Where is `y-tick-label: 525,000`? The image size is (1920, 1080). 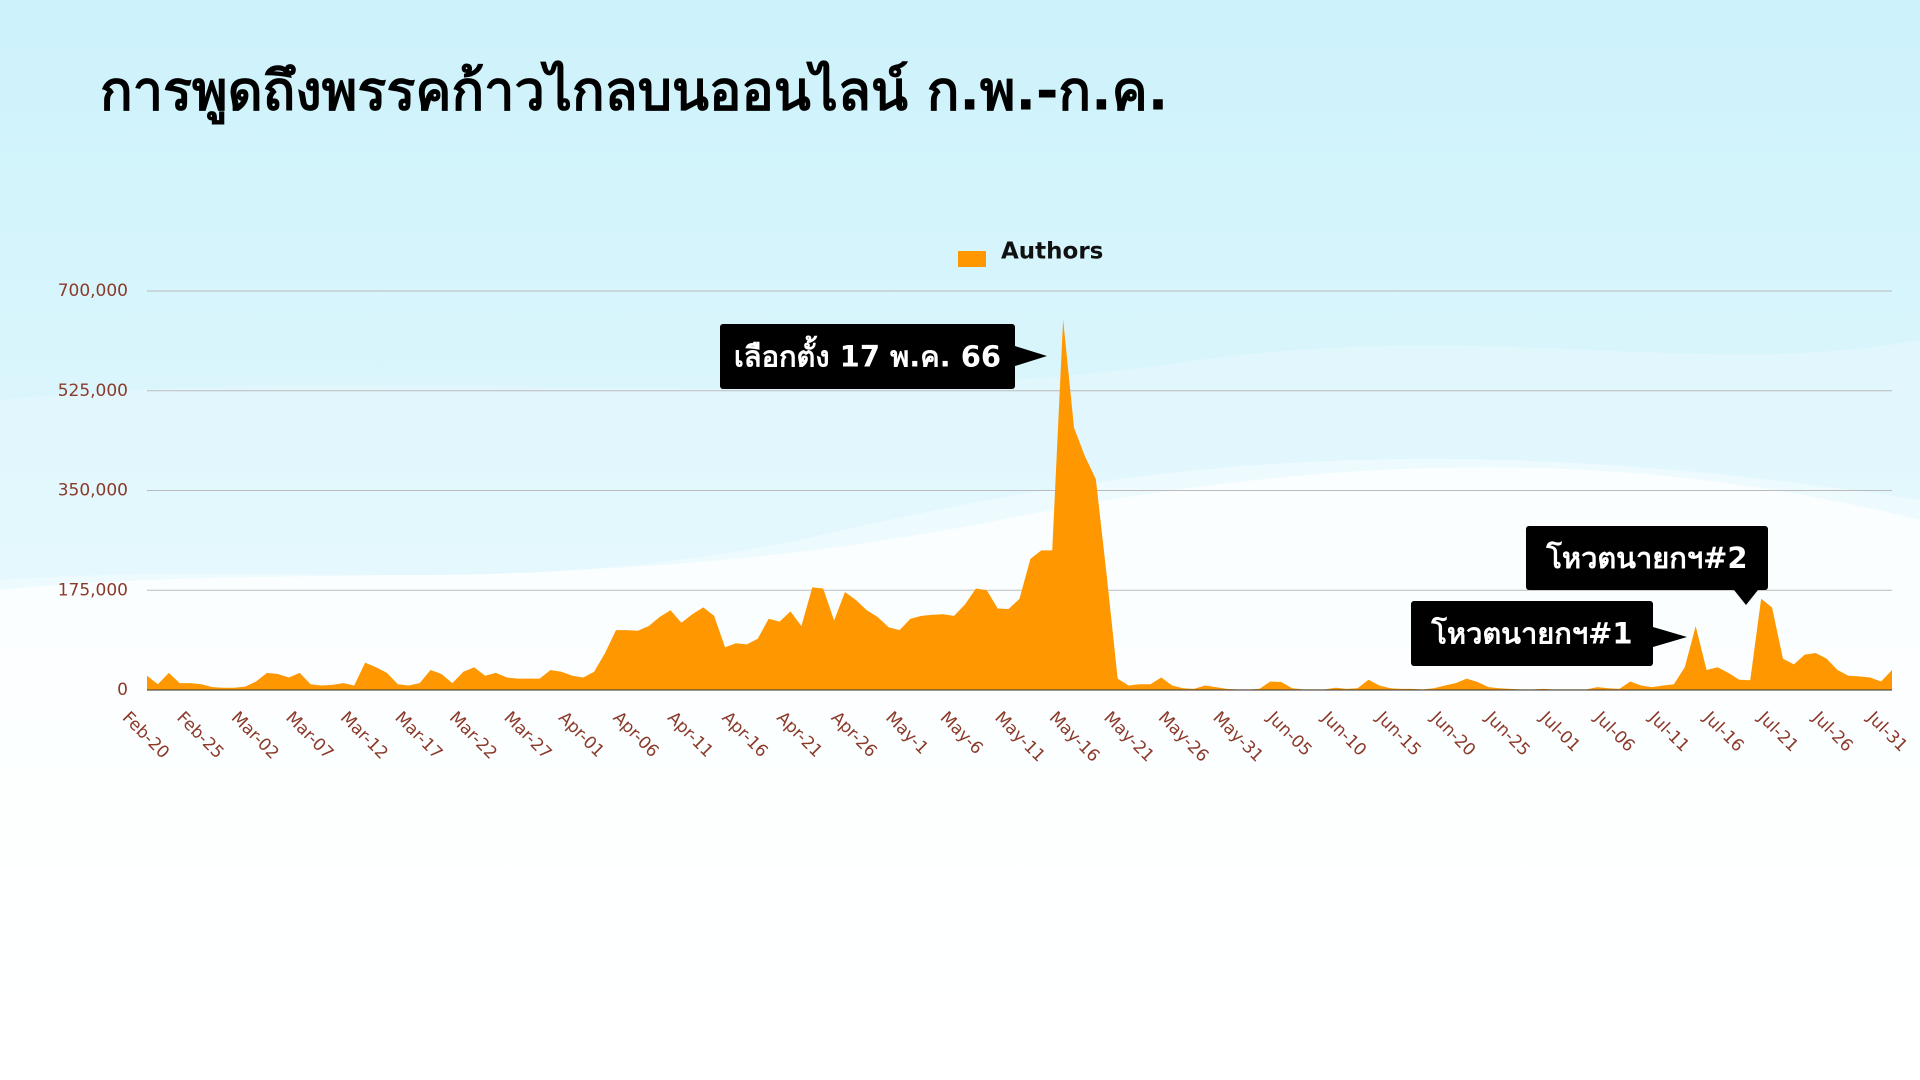 y-tick-label: 525,000 is located at coordinates (93, 391).